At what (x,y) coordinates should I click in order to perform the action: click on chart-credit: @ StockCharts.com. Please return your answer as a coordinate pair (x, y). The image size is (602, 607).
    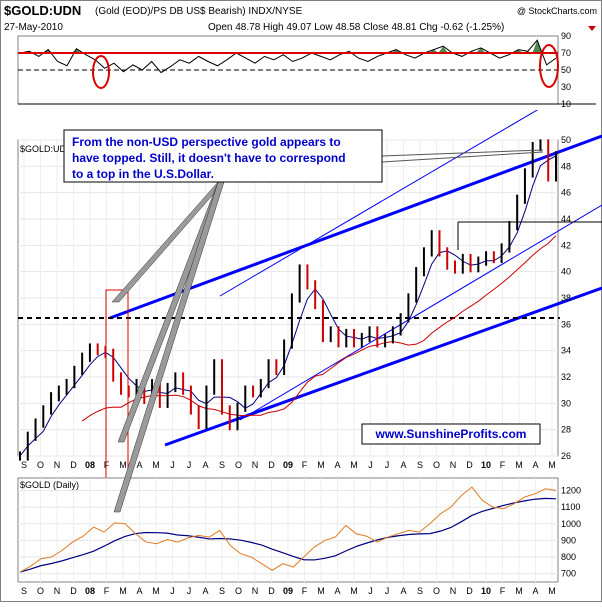
    Looking at the image, I should click on (557, 11).